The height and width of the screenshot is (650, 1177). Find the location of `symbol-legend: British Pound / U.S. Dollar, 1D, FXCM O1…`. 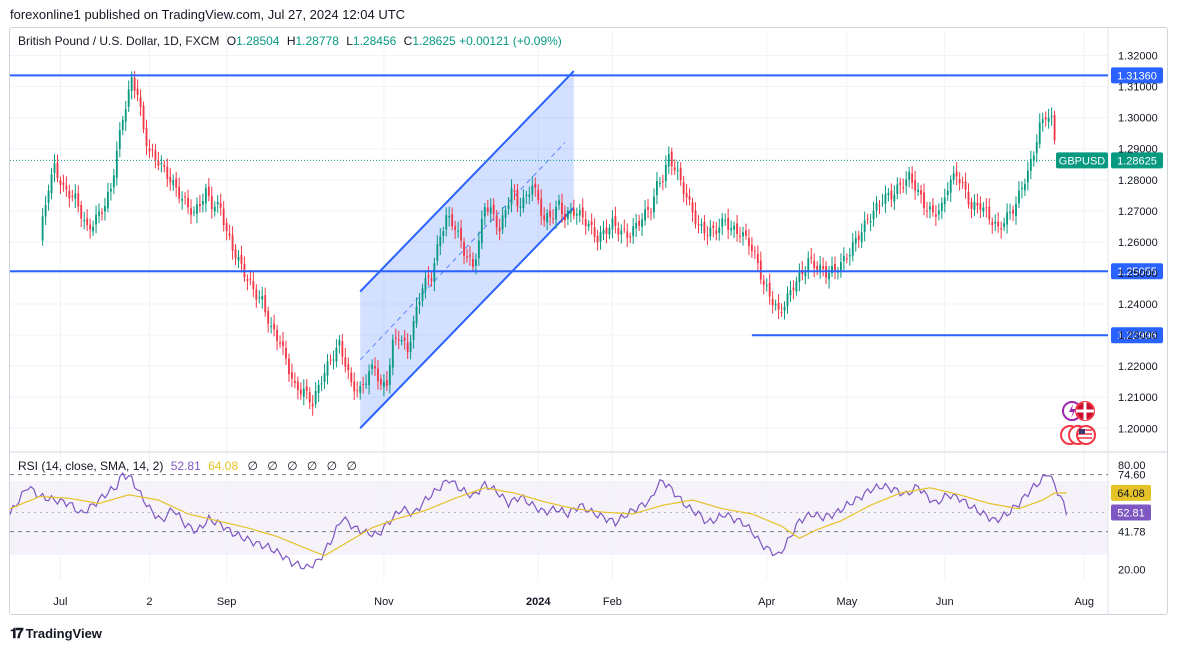

symbol-legend: British Pound / U.S. Dollar, 1D, FXCM O1… is located at coordinates (290, 41).